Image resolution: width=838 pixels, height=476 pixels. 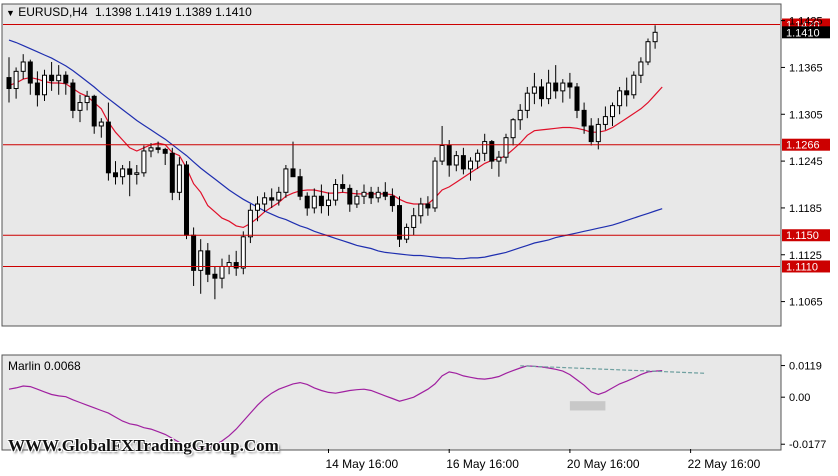 I want to click on watermark: WWW.GlobalFXTradingGroup.Com, so click(x=143, y=445).